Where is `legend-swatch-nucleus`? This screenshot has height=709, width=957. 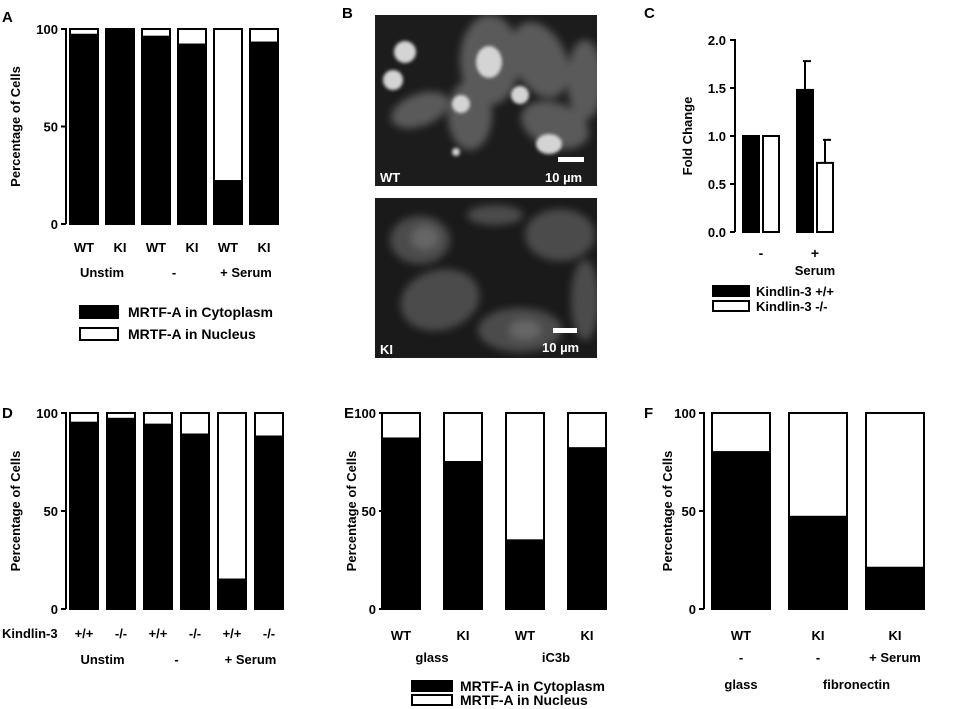 legend-swatch-nucleus is located at coordinates (99, 334).